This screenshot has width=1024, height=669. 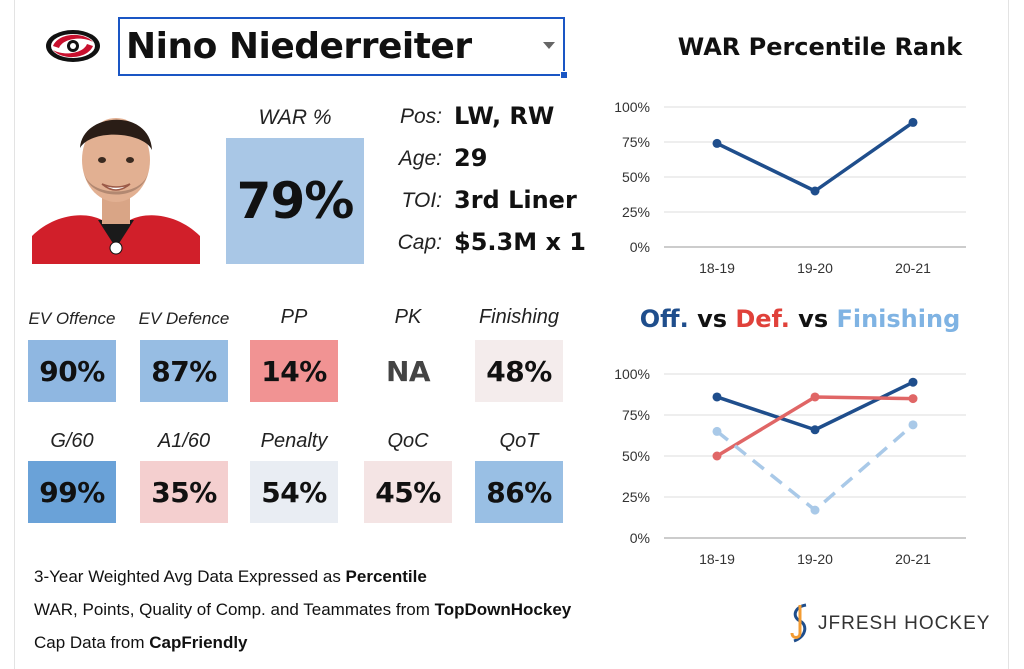 I want to click on footer-bold: CapFriendly, so click(x=198, y=642).